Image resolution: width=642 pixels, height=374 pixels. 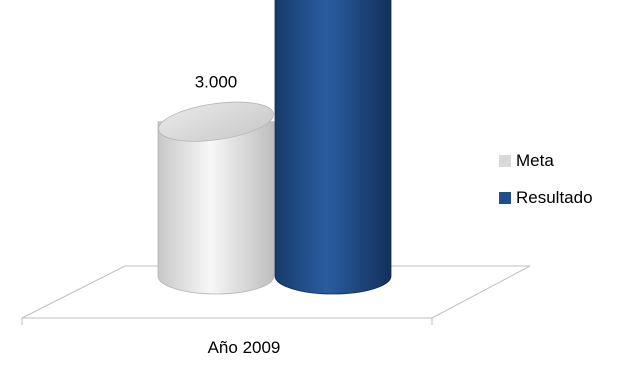 What do you see at coordinates (554, 197) in the screenshot?
I see `legend-label-resultado: Resultado` at bounding box center [554, 197].